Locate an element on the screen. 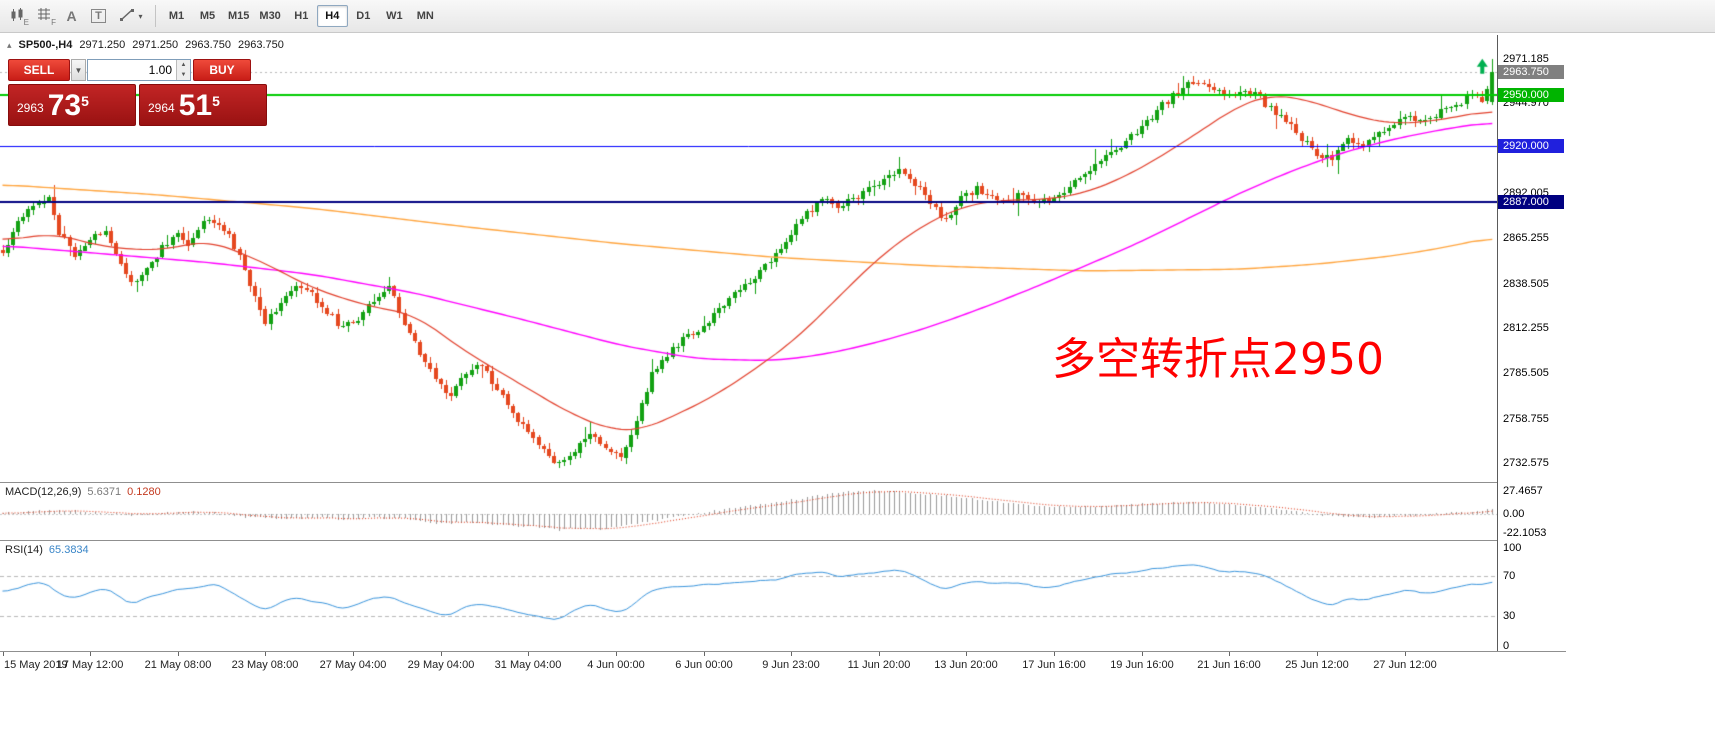 This screenshot has width=1715, height=743. price-axis-label: 2971.185 is located at coordinates (1526, 59).